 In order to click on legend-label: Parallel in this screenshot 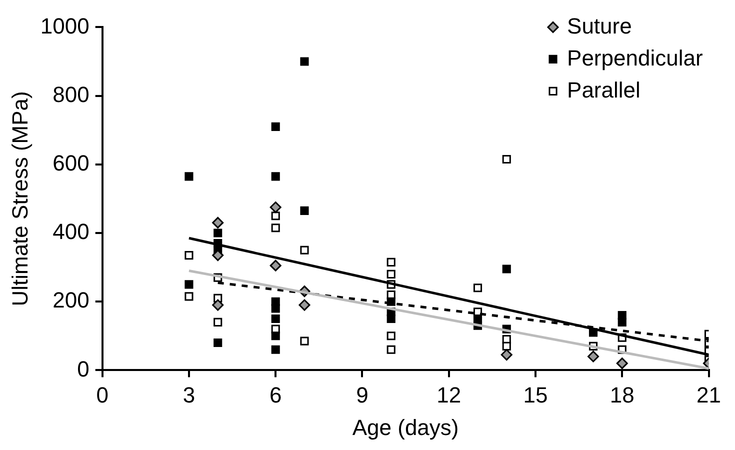, I will do `click(603, 89)`.